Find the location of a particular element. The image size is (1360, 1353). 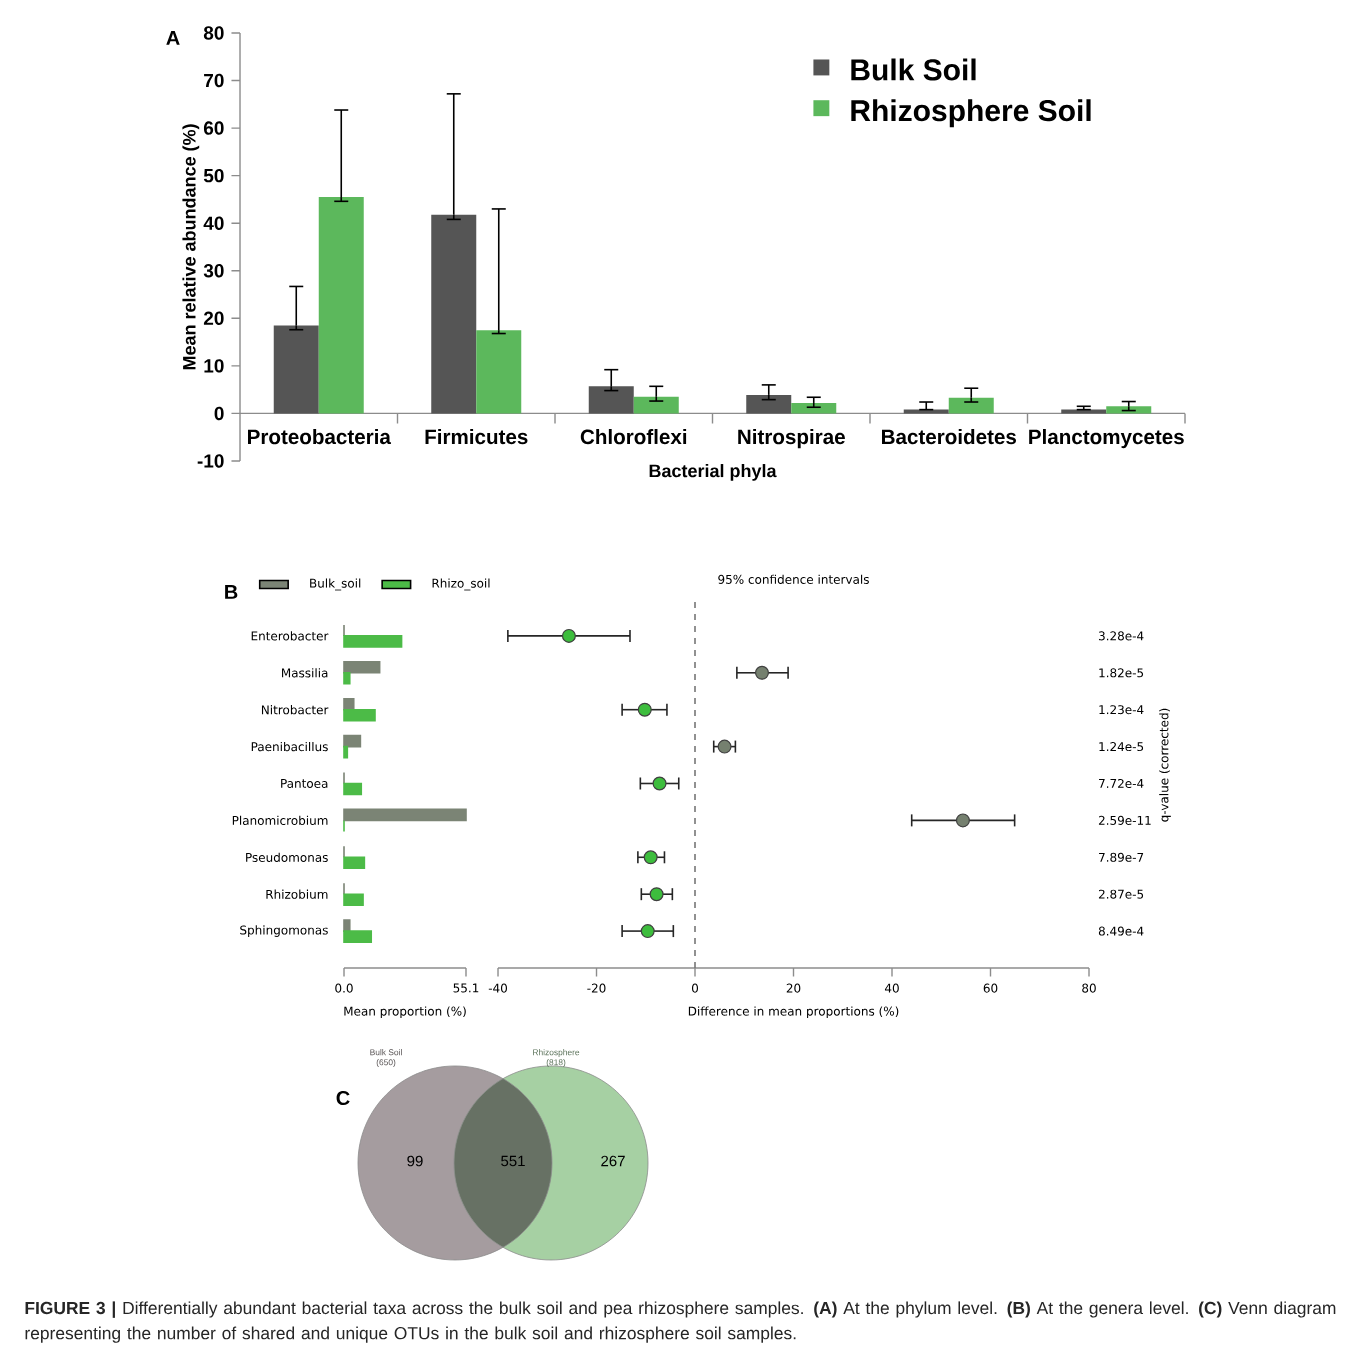

legend-label: Bulk_soil is located at coordinates (335, 584).